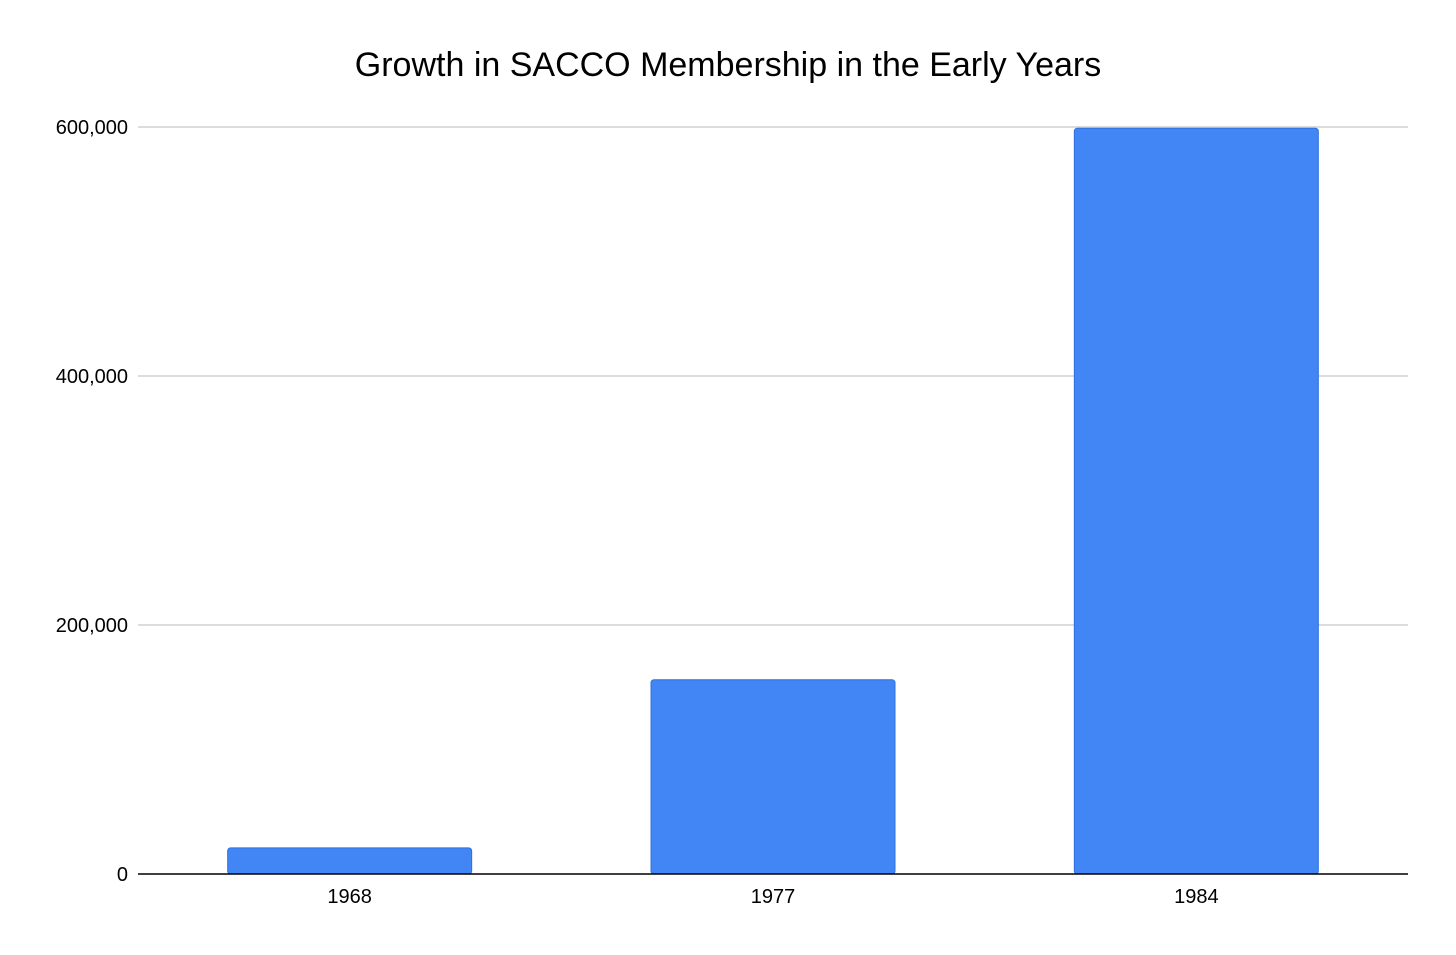 This screenshot has width=1456, height=955. Describe the element at coordinates (122, 875) in the screenshot. I see `y-tick-label: 0` at that location.